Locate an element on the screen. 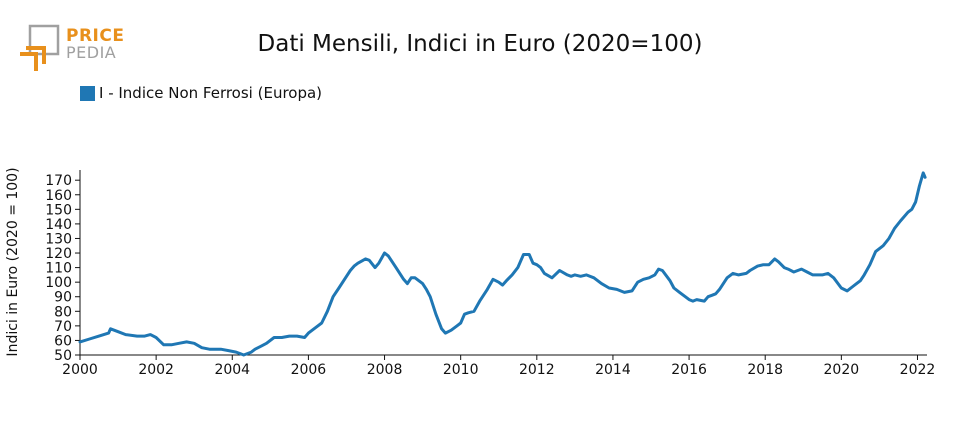 This screenshot has width=960, height=430. x-tick: 2008 is located at coordinates (385, 366).